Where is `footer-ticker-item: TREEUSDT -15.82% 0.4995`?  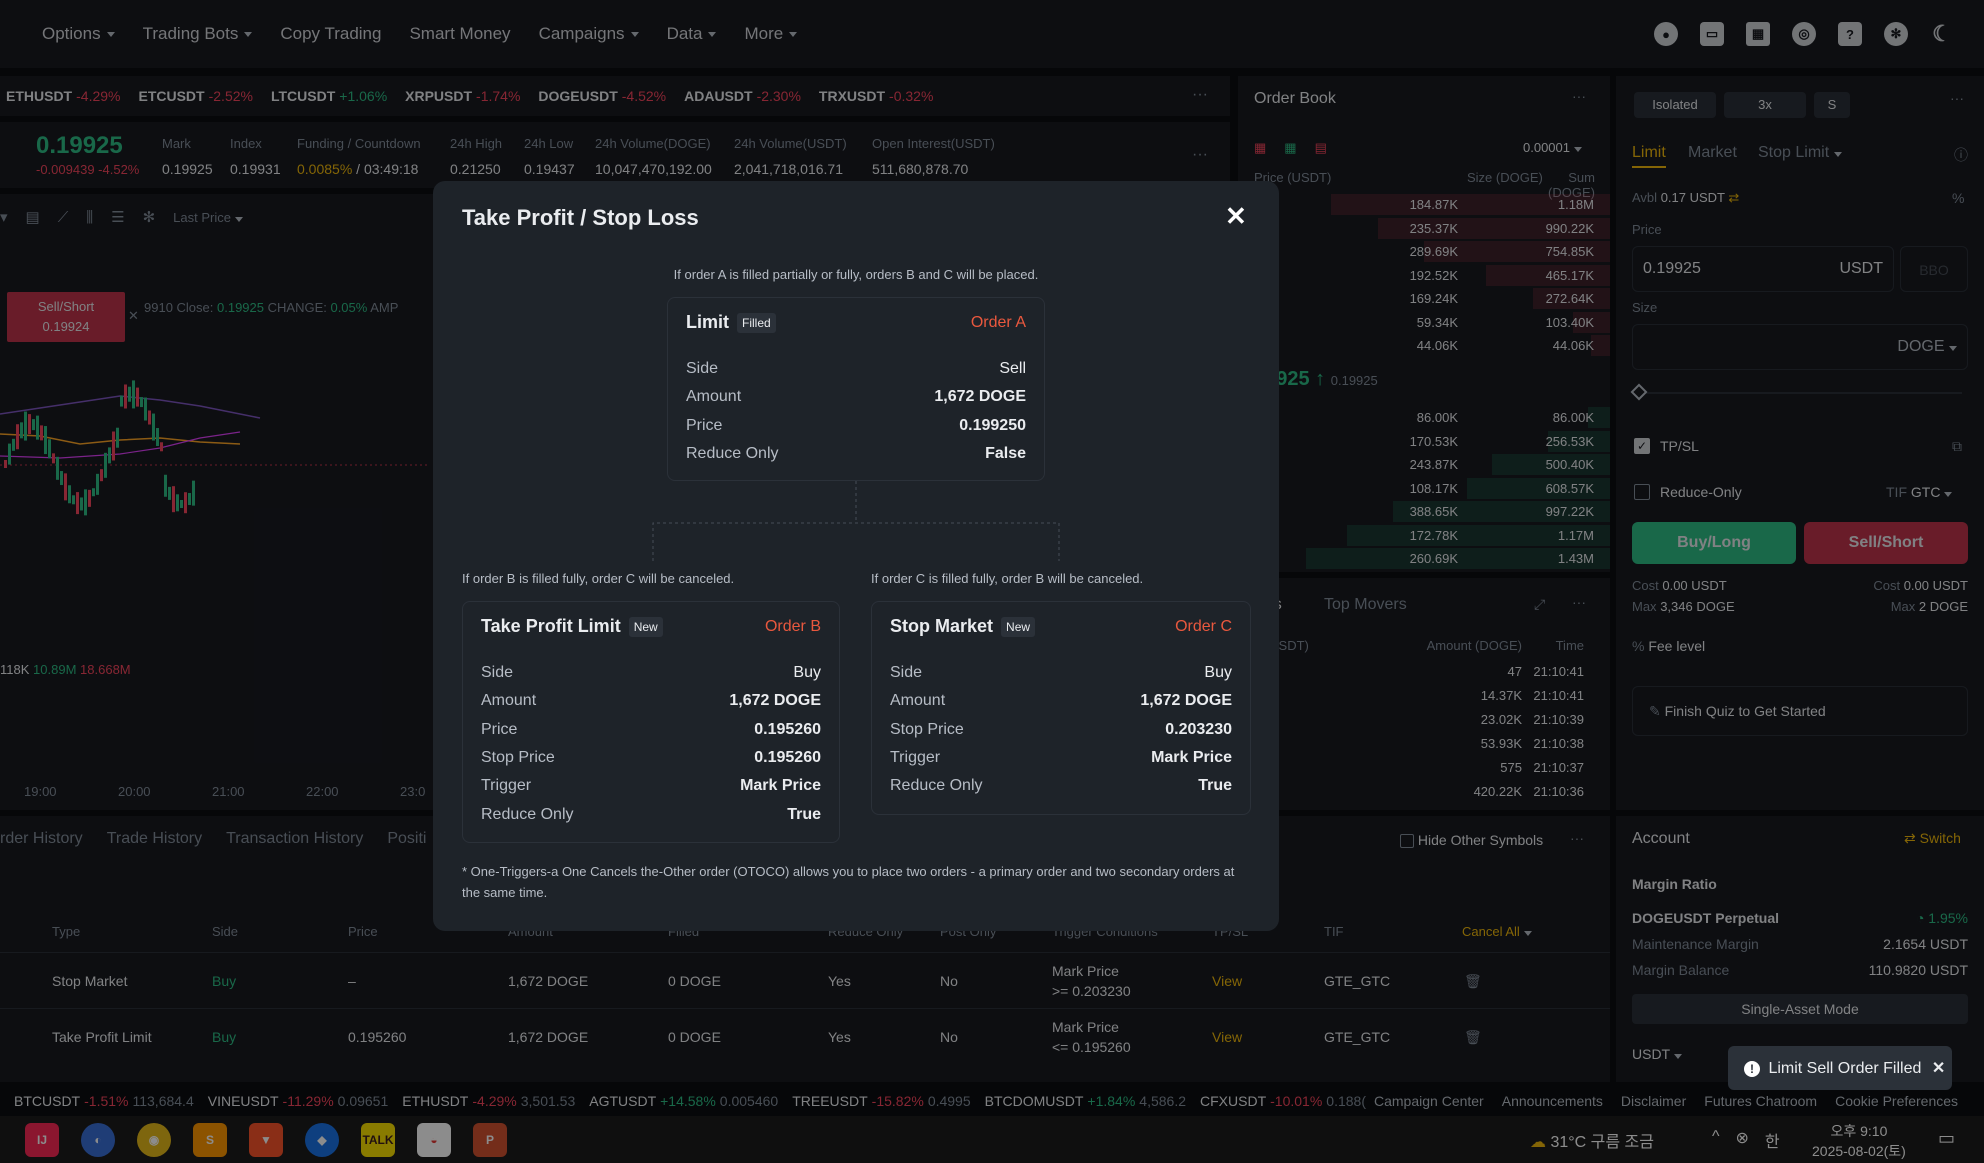
footer-ticker-item: TREEUSDT -15.82% 0.4995 is located at coordinates (881, 1101).